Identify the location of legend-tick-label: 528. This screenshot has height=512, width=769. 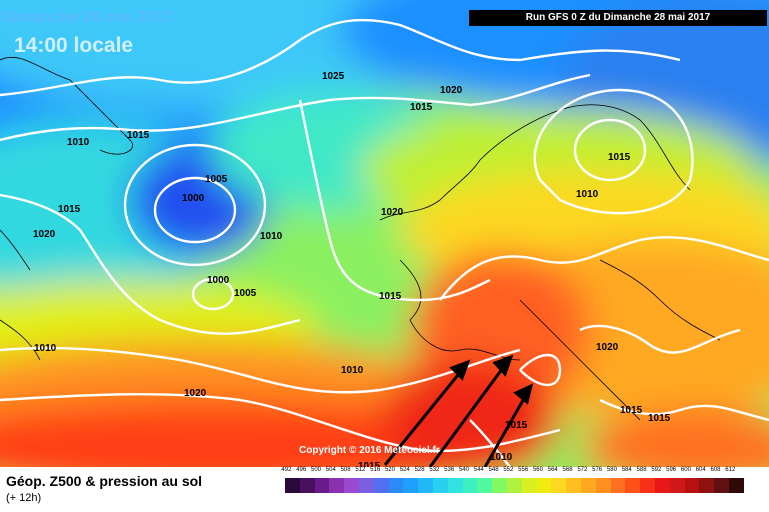
(419, 470).